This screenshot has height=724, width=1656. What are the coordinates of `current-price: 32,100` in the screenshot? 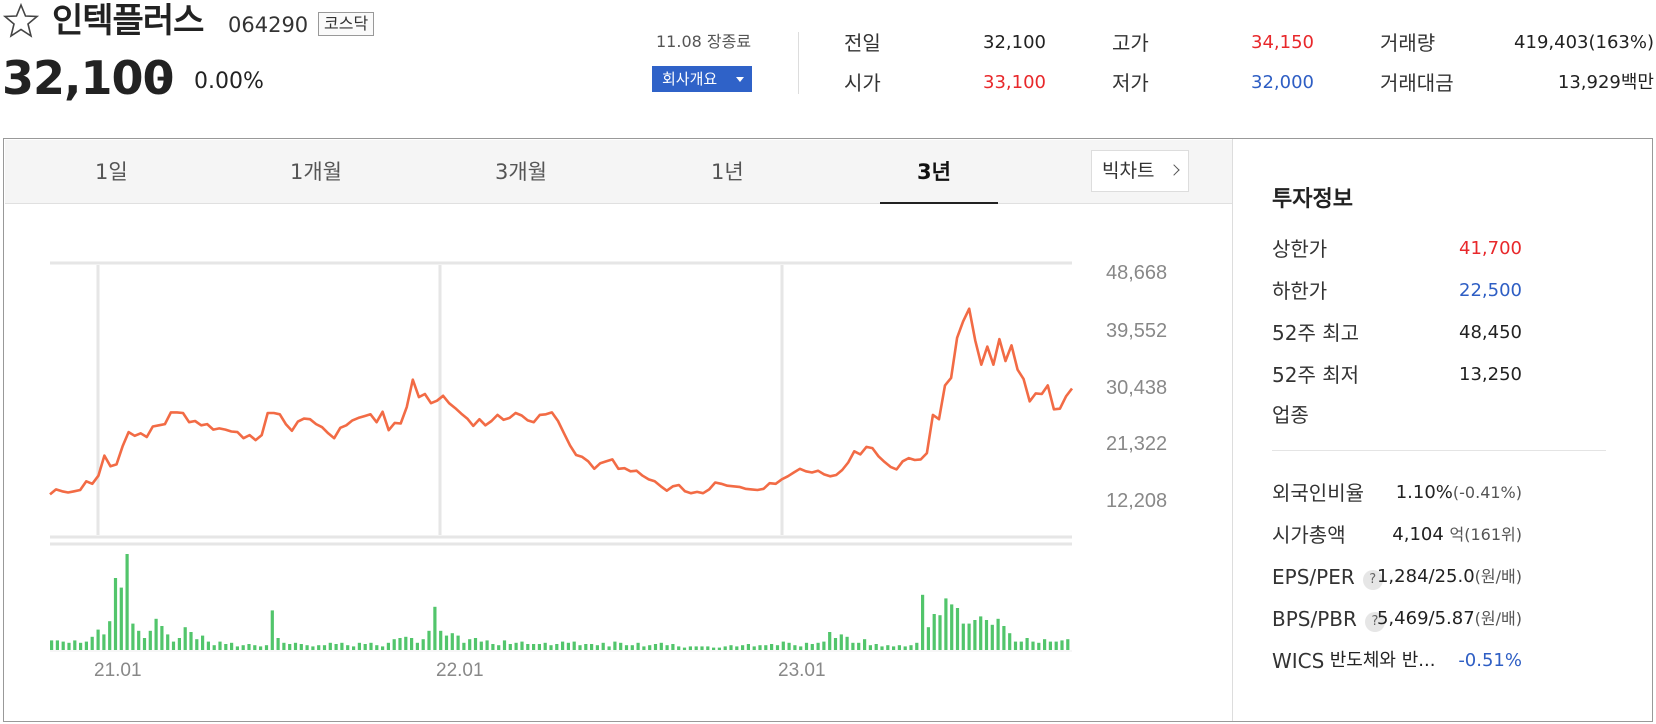 It's located at (88, 78).